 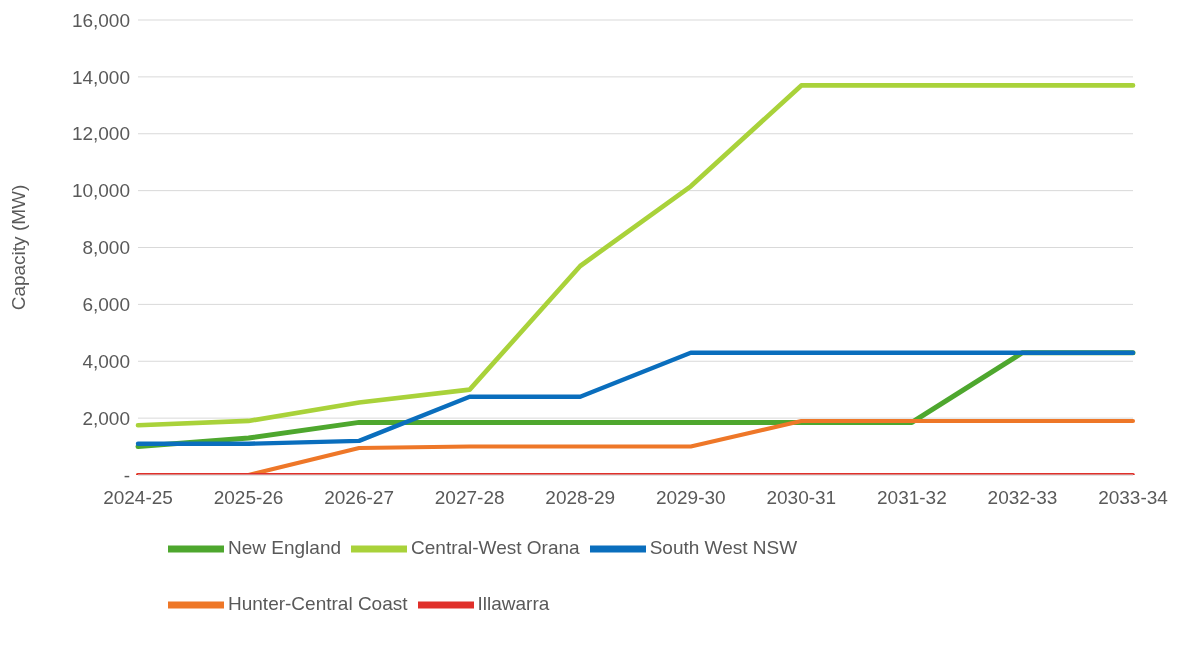 What do you see at coordinates (100, 191) in the screenshot?
I see `y-tick-label: 10,000` at bounding box center [100, 191].